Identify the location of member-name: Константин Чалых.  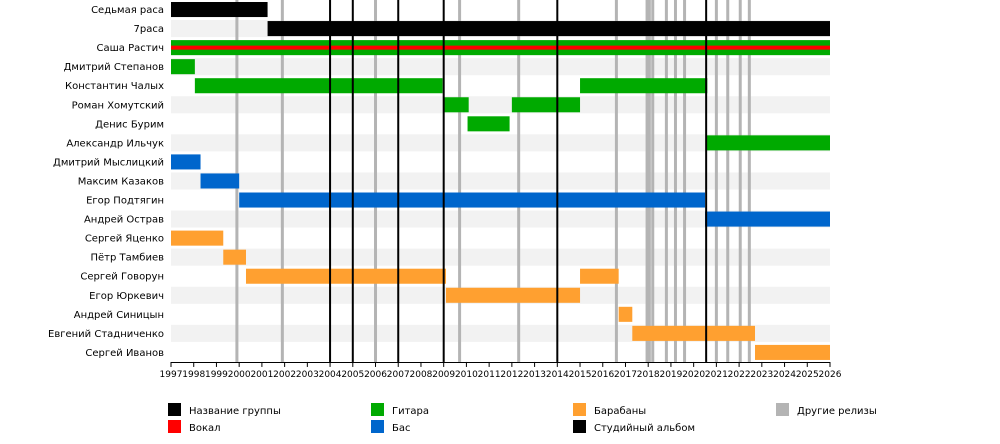
(114, 86).